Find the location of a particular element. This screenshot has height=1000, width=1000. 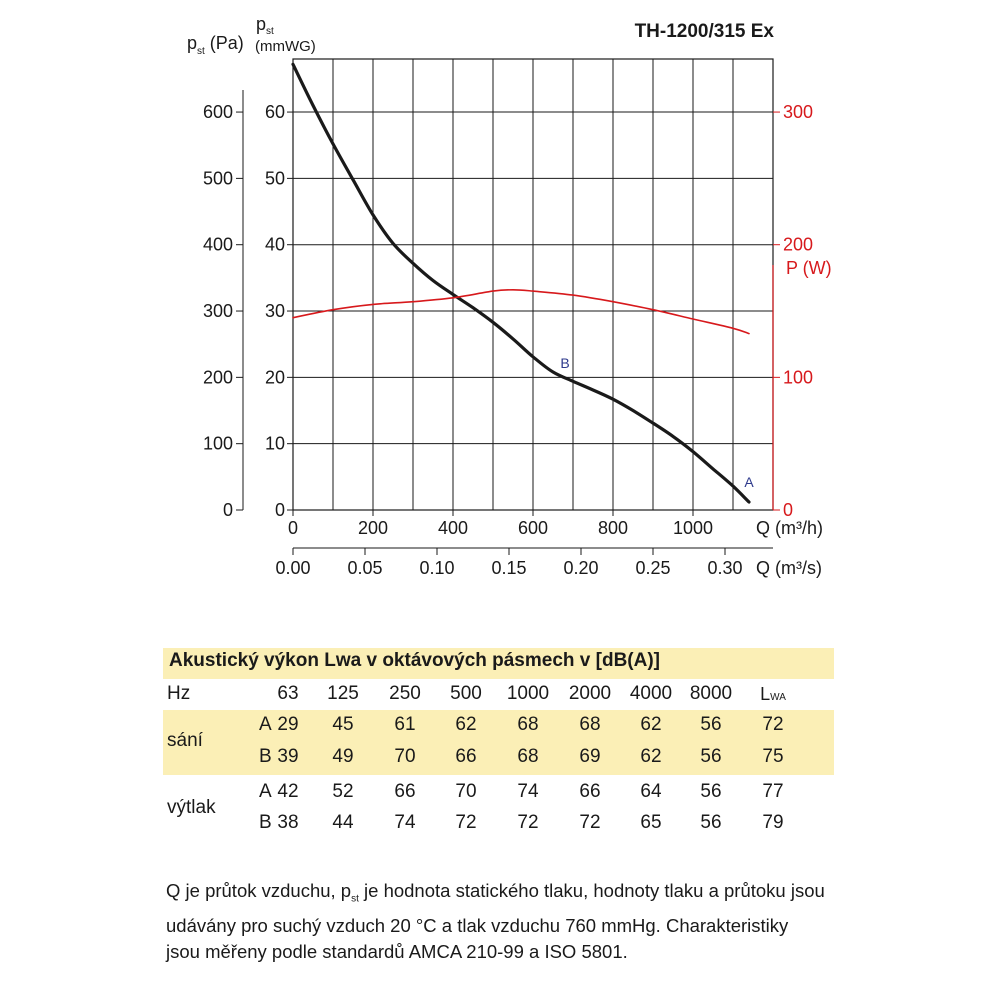

frequency-header: 1000 is located at coordinates (528, 693).